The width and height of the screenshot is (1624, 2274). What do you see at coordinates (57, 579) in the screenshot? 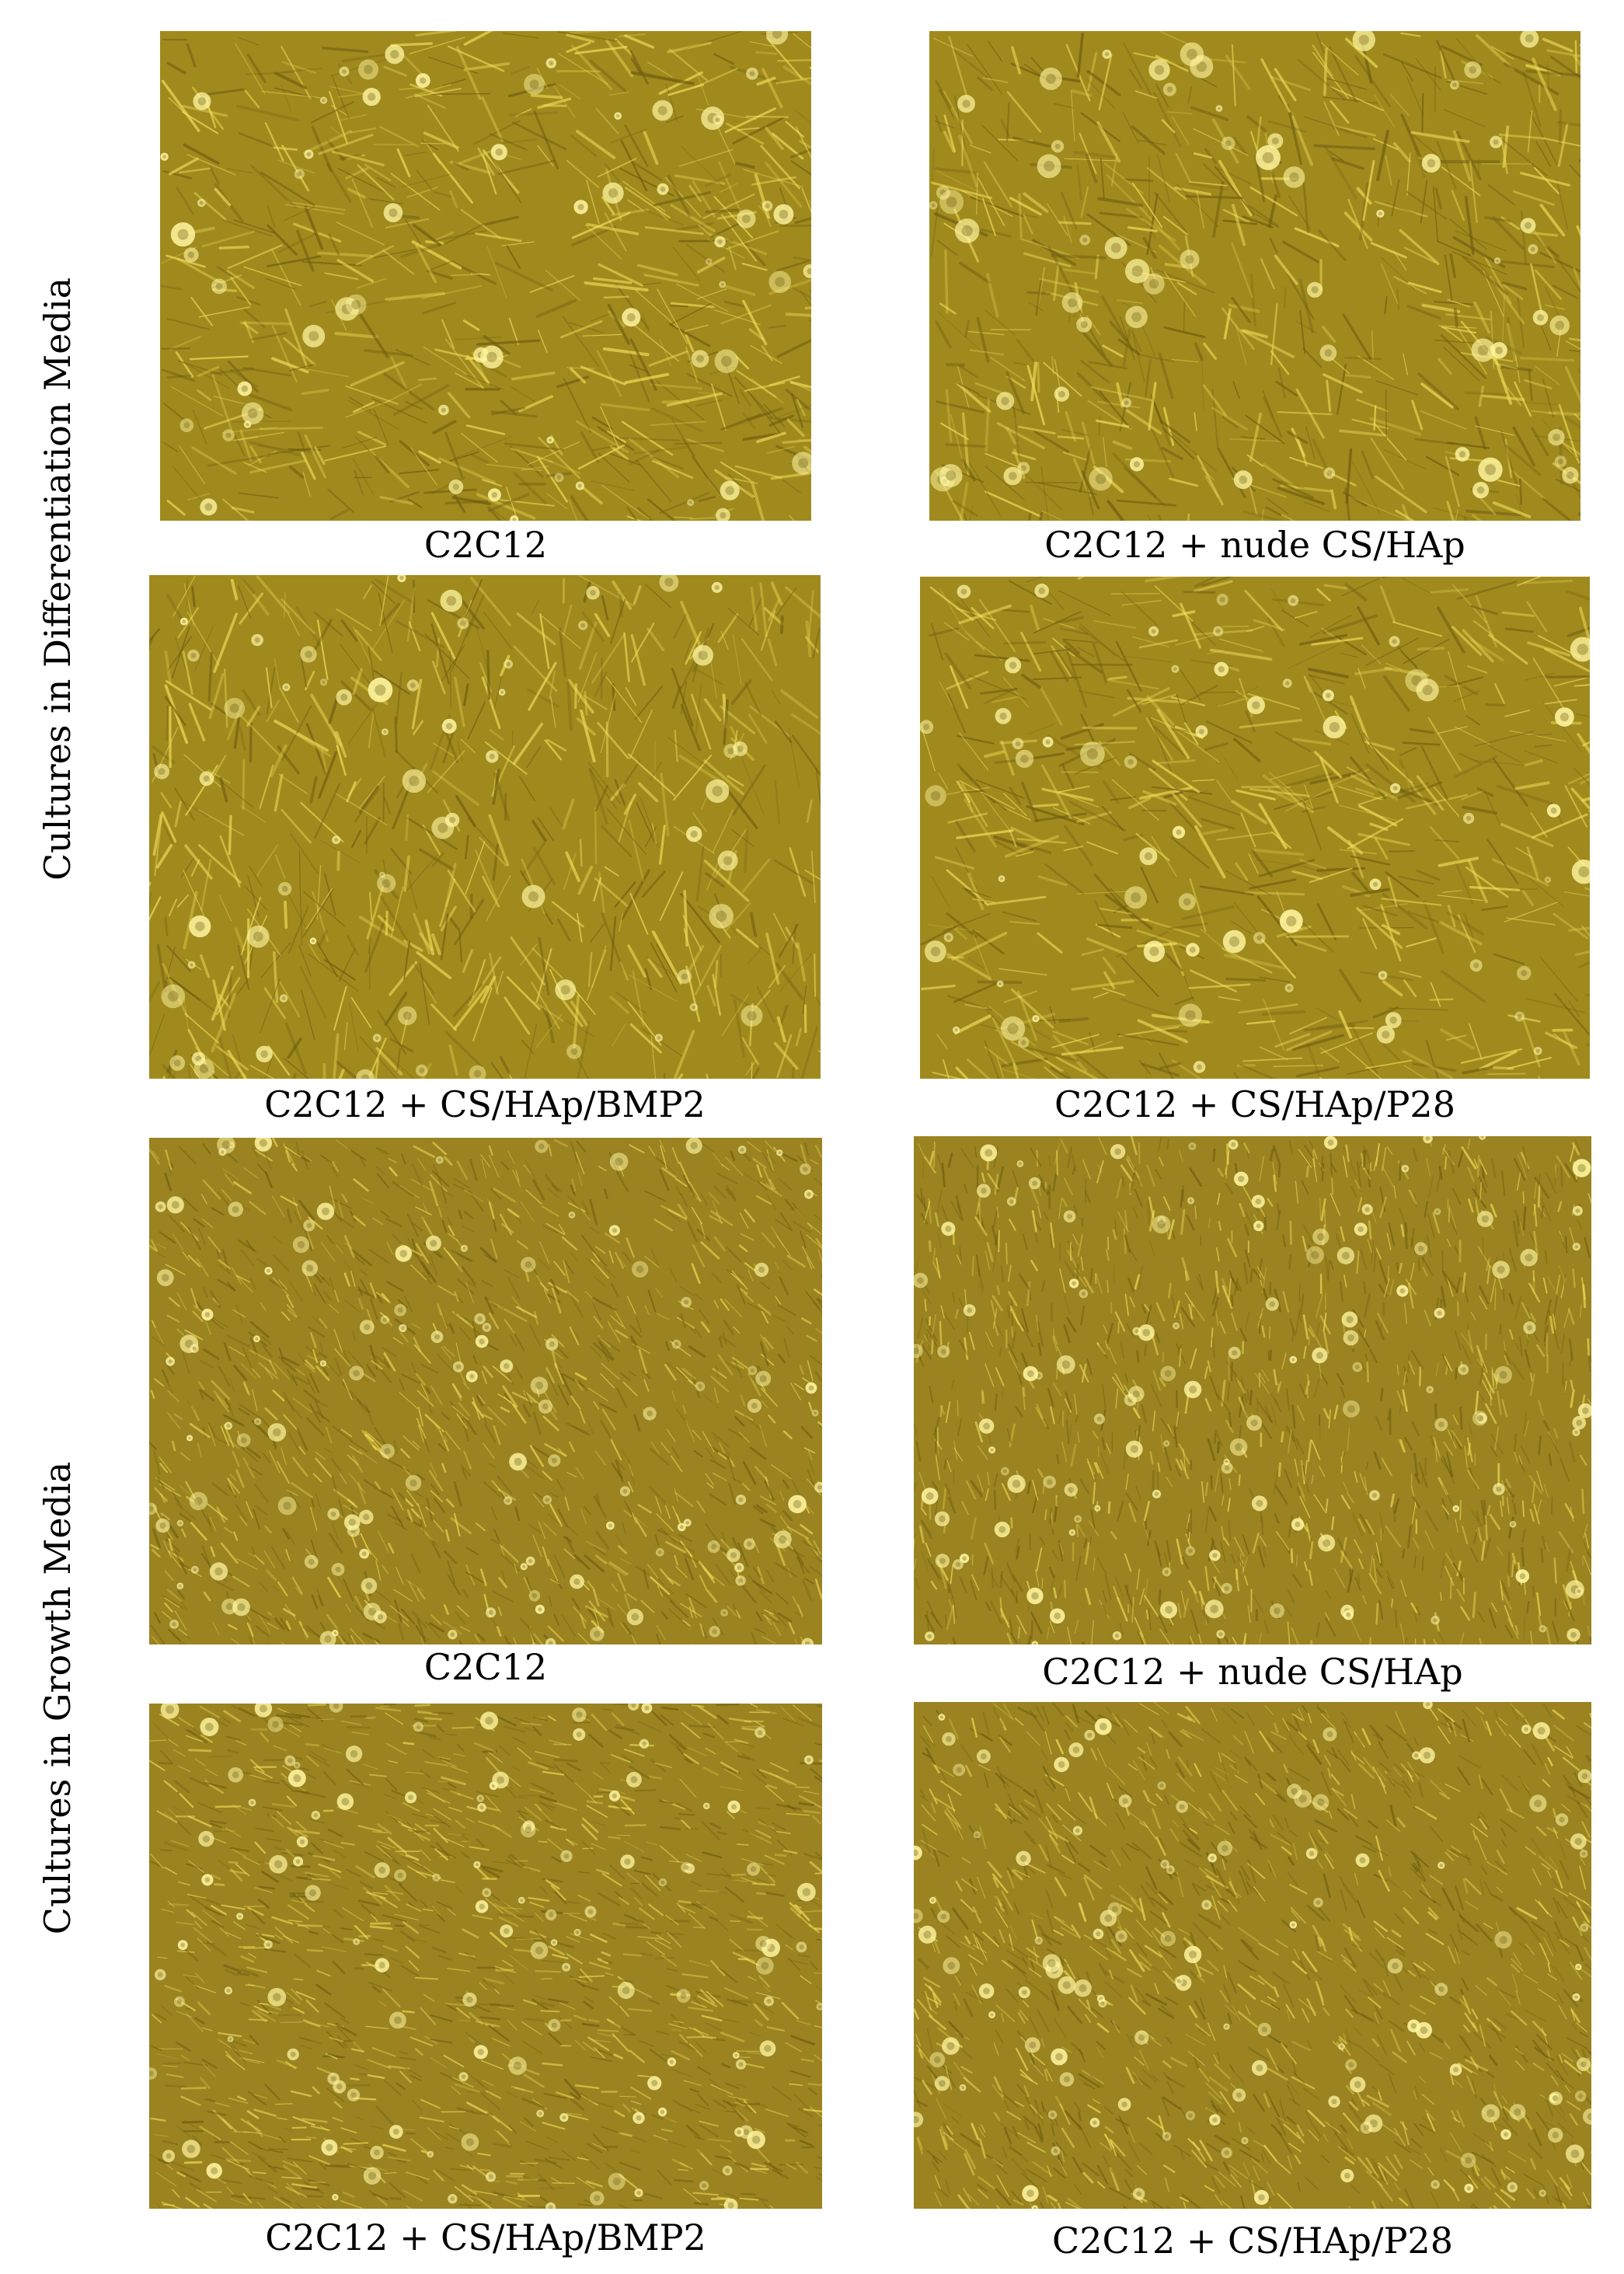
I see `side-label-differentiation: Cultures in Differentiation Media` at bounding box center [57, 579].